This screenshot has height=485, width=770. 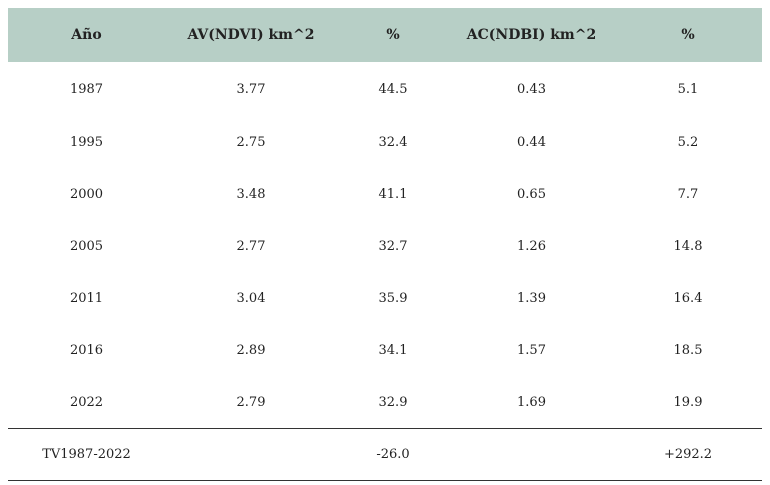 What do you see at coordinates (393, 89) in the screenshot?
I see `cell-av-percent: 44.5` at bounding box center [393, 89].